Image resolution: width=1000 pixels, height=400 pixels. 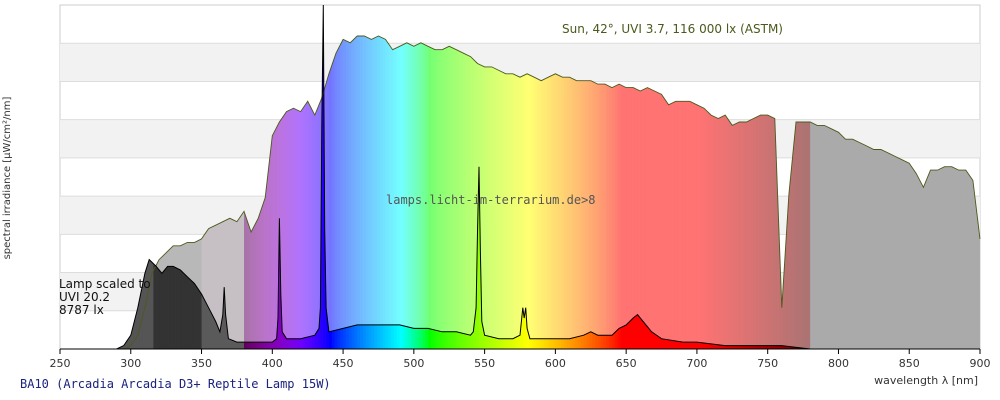 I want to click on x-tick-label: 600, so click(x=555, y=363).